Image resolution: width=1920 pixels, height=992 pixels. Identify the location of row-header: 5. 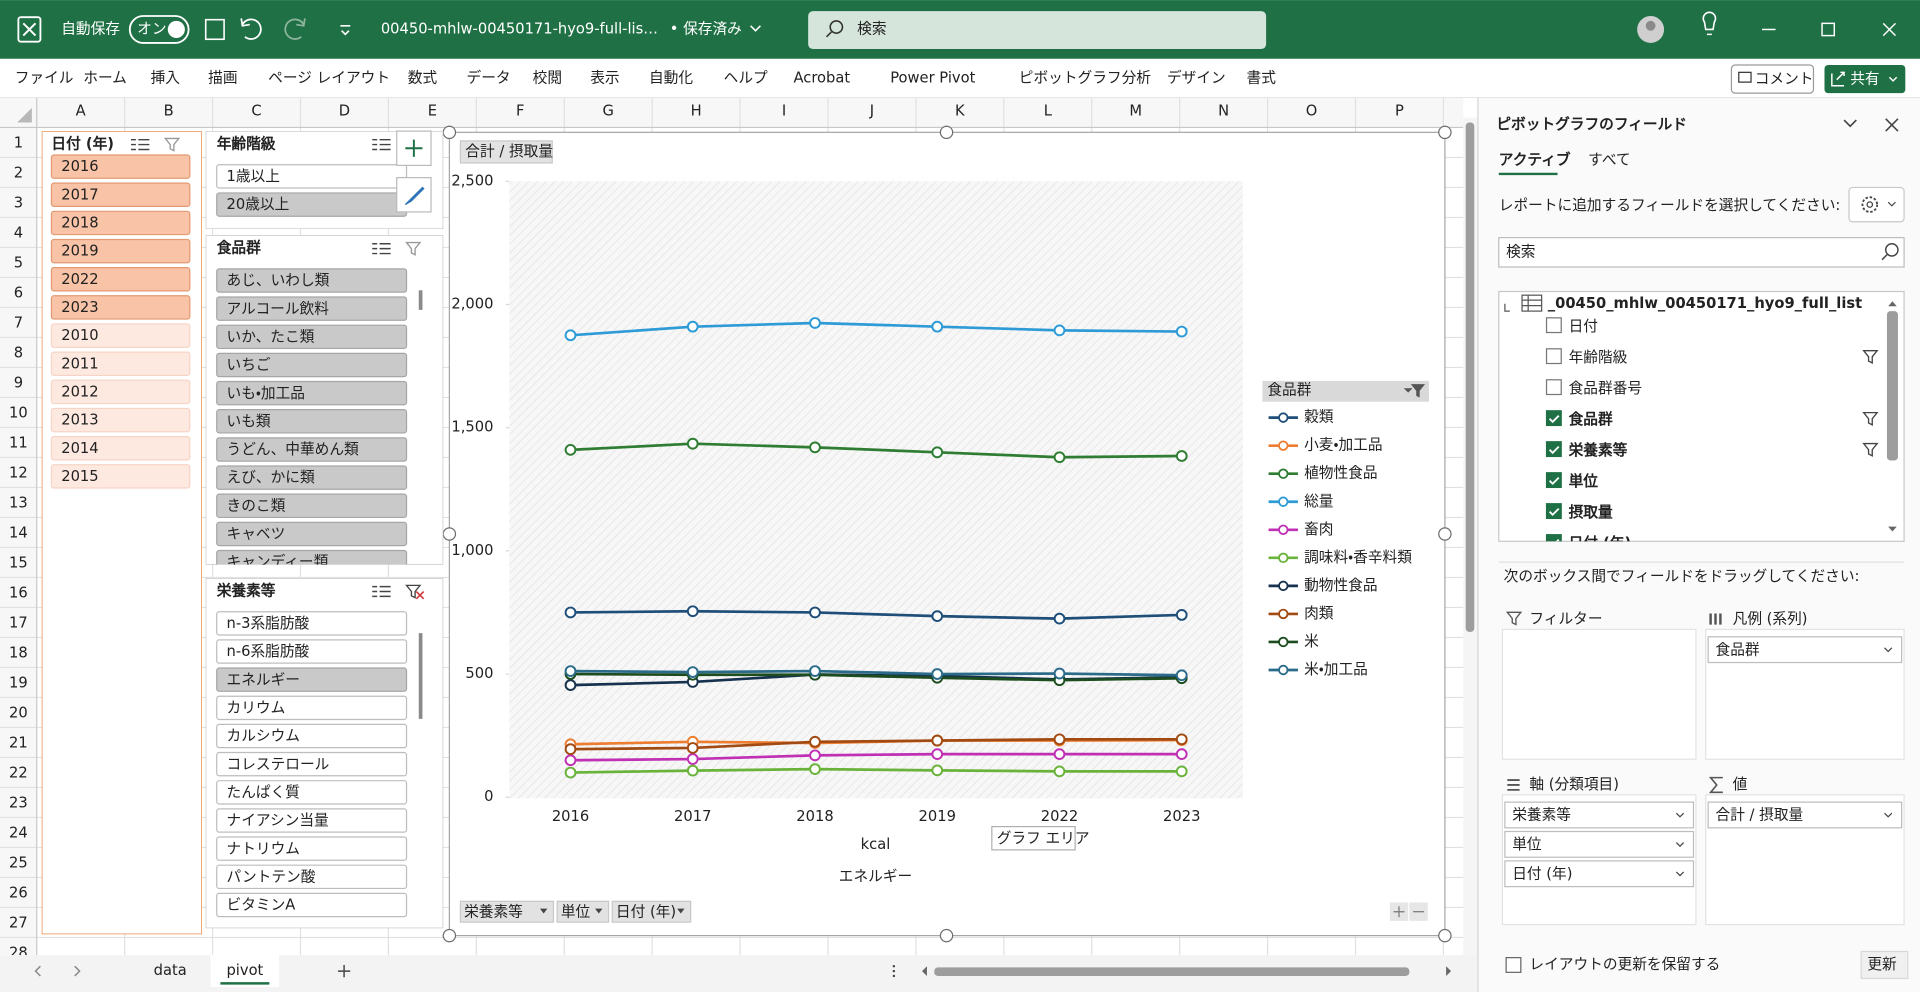
(18, 263).